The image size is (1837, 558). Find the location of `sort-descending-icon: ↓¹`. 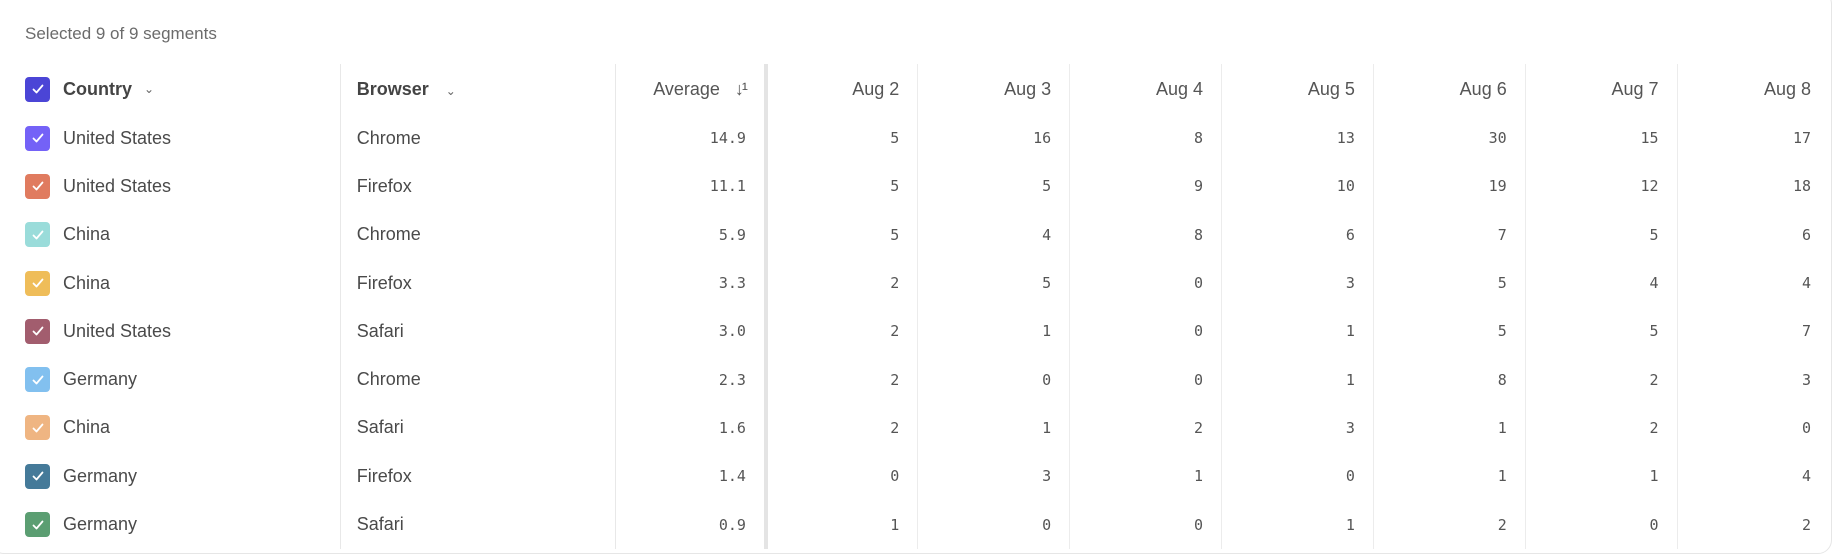

sort-descending-icon: ↓¹ is located at coordinates (741, 88).